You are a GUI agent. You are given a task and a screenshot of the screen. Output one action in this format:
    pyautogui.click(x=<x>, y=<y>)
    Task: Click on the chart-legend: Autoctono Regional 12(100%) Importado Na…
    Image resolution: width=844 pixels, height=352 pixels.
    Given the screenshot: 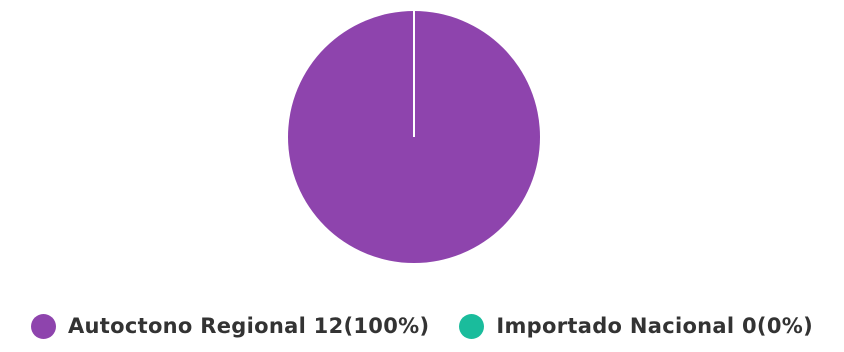 What is the action you would take?
    pyautogui.click(x=422, y=326)
    